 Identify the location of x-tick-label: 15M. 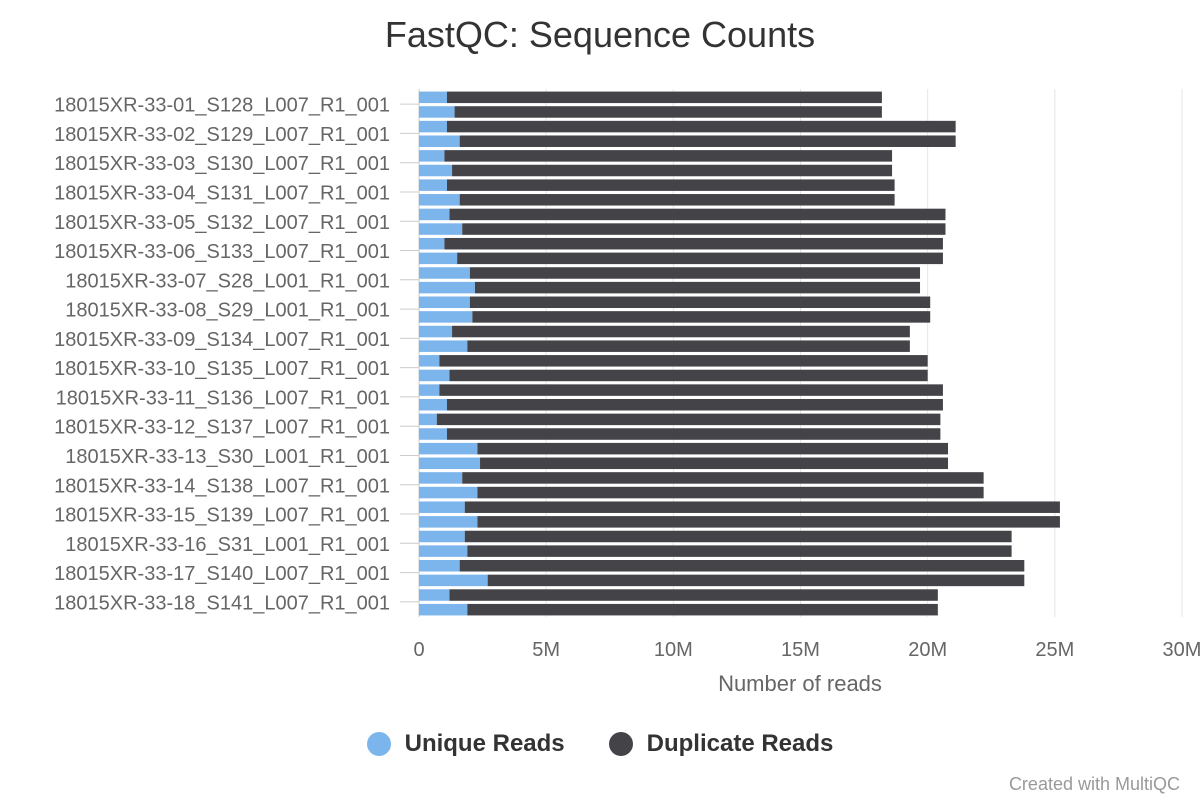
(800, 650).